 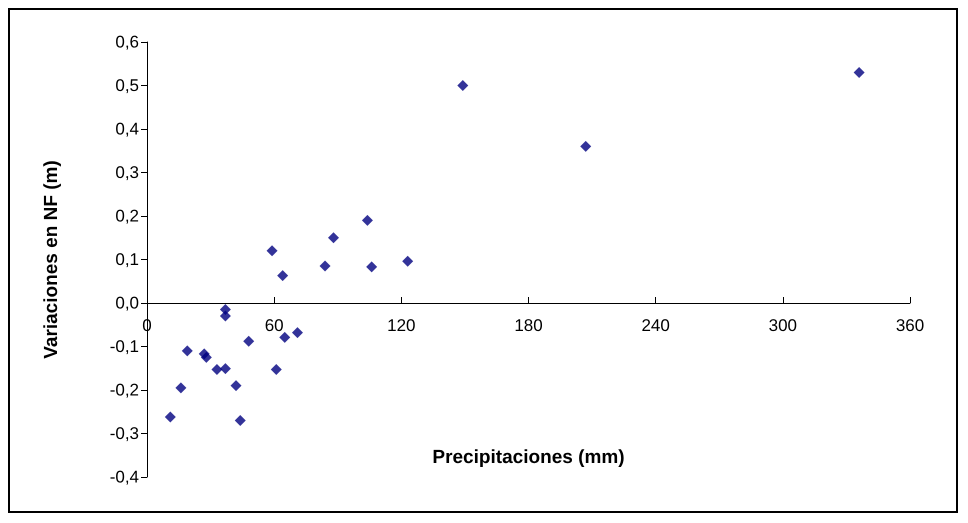 What do you see at coordinates (127, 259) in the screenshot?
I see `y-tick-label: 0,1` at bounding box center [127, 259].